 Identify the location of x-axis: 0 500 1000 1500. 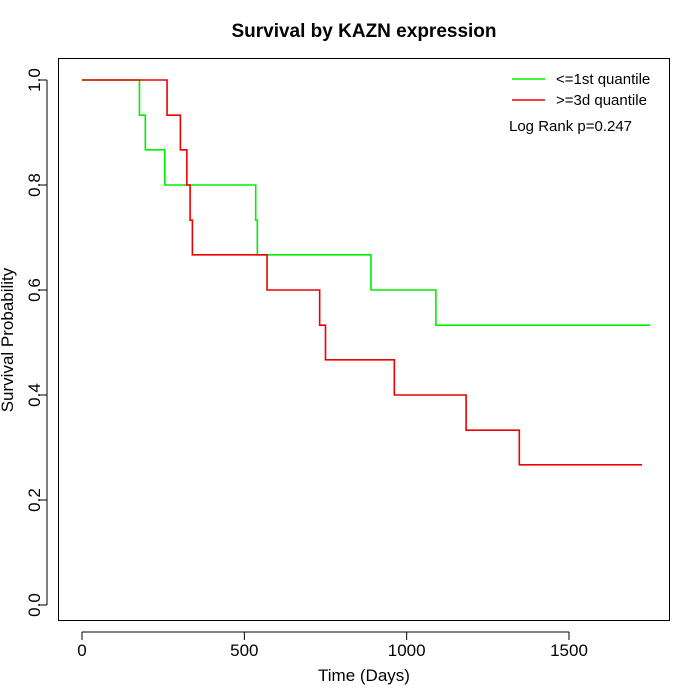
(332, 645).